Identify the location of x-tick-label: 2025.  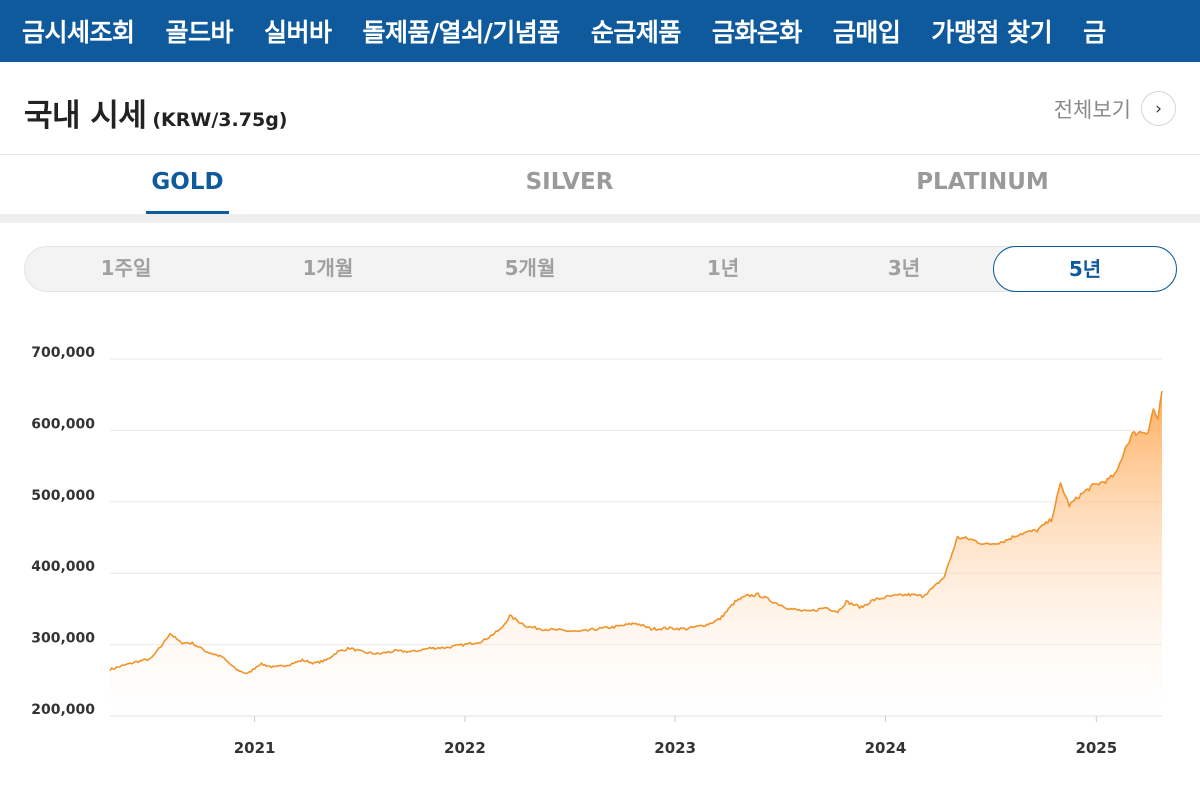
(1096, 748).